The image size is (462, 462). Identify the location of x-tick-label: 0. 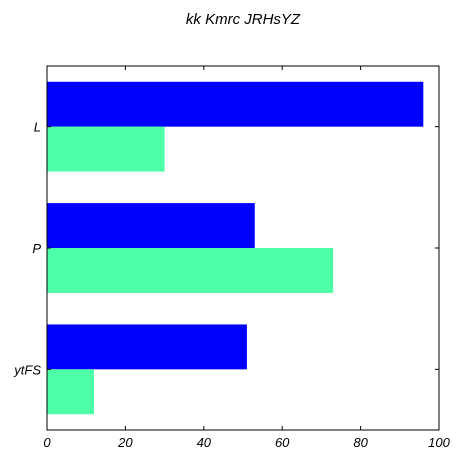
(47, 442).